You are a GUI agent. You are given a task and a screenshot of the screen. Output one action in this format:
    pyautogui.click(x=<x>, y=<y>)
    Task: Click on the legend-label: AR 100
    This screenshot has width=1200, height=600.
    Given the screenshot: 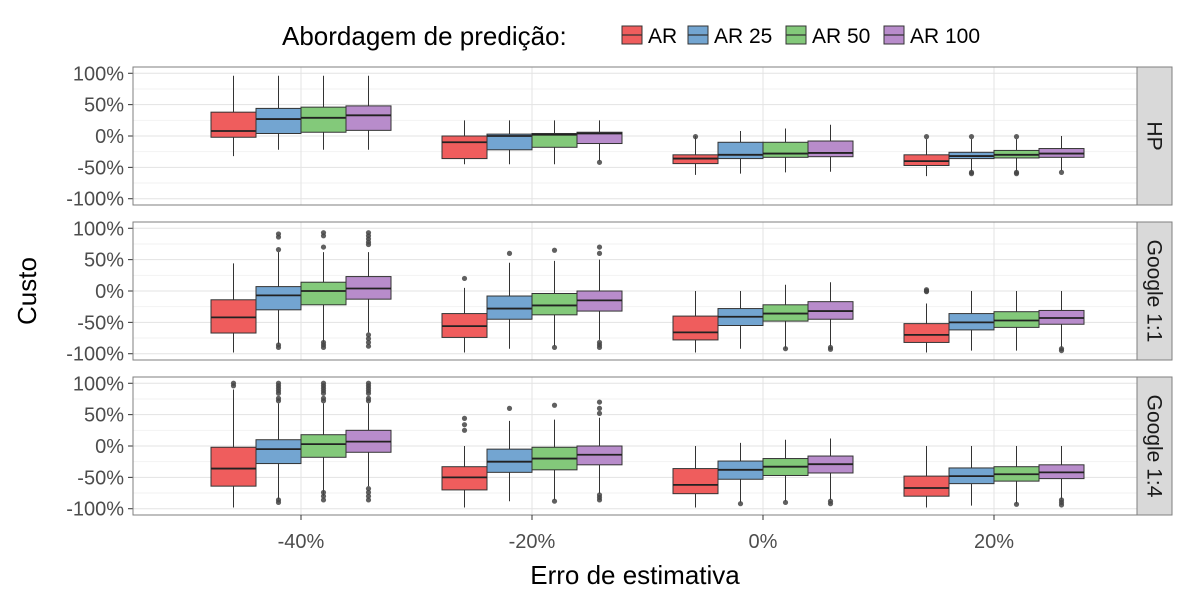 What is the action you would take?
    pyautogui.click(x=945, y=36)
    